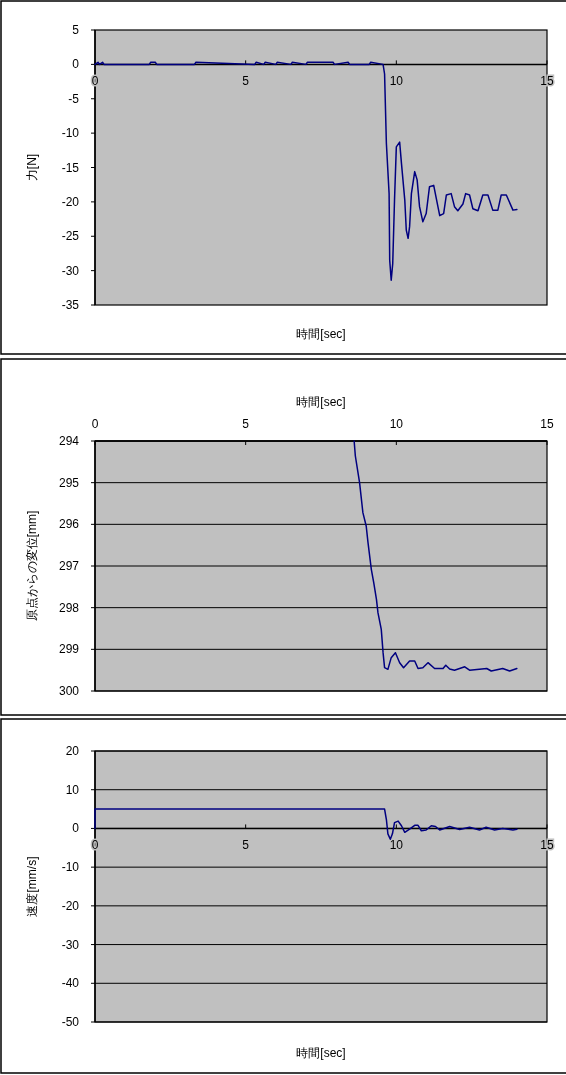 The width and height of the screenshot is (566, 1075). What do you see at coordinates (69, 607) in the screenshot?
I see `y-tick-label: 298` at bounding box center [69, 607].